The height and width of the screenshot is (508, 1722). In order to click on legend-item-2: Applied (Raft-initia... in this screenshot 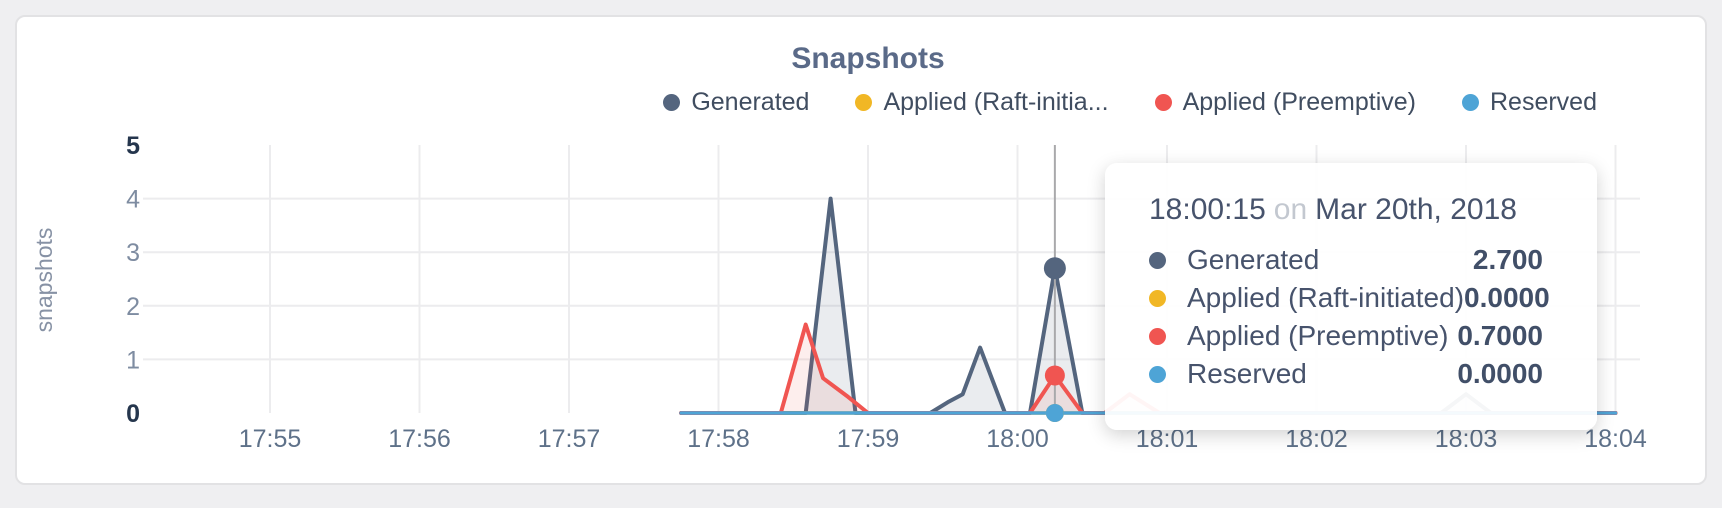, I will do `click(982, 102)`.